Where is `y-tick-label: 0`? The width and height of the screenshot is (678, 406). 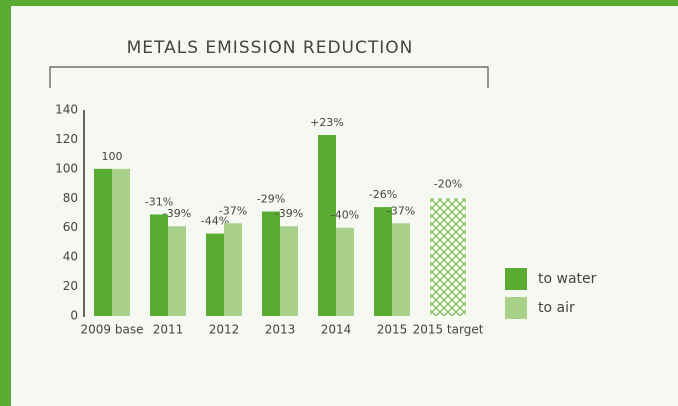
y-tick-label: 0 is located at coordinates (74, 316).